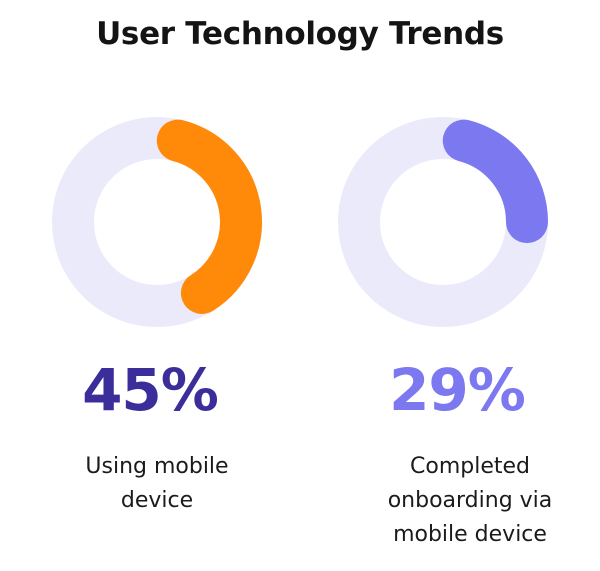  What do you see at coordinates (300, 34) in the screenshot?
I see `chart-title: User Technology Trends` at bounding box center [300, 34].